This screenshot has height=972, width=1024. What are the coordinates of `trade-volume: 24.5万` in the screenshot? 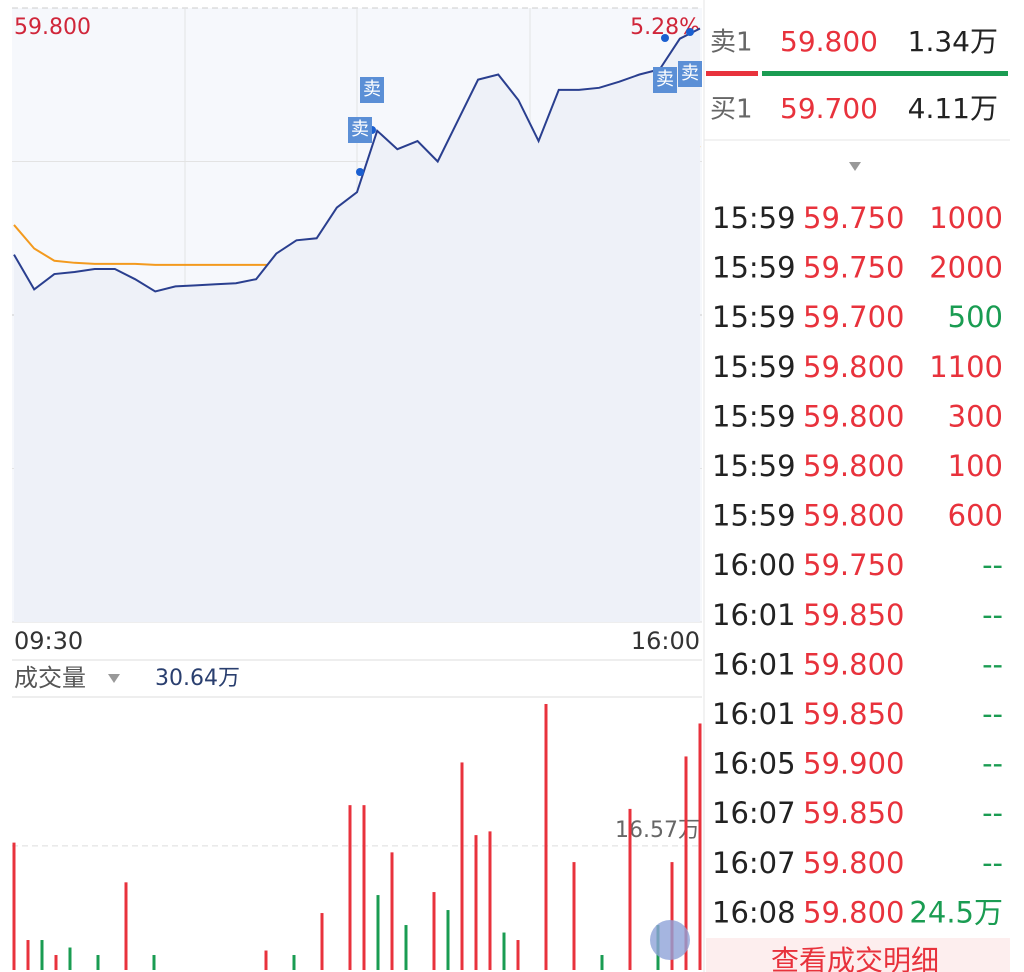 It's located at (956, 912).